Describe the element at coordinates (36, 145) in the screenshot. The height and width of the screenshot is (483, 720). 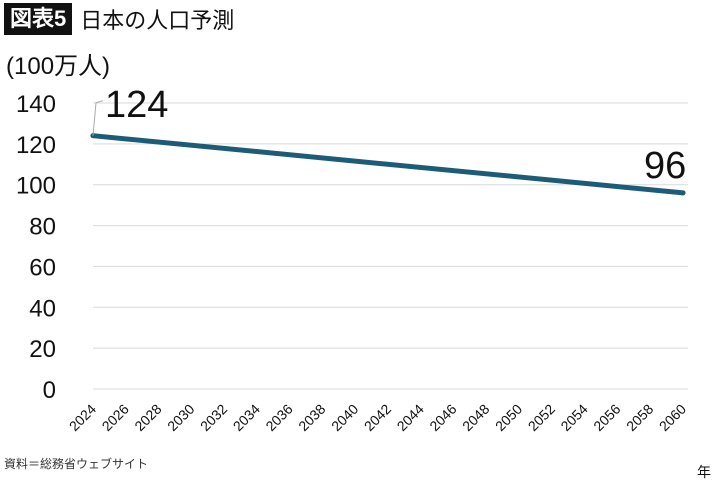
I see `y-tick-label: 120` at that location.